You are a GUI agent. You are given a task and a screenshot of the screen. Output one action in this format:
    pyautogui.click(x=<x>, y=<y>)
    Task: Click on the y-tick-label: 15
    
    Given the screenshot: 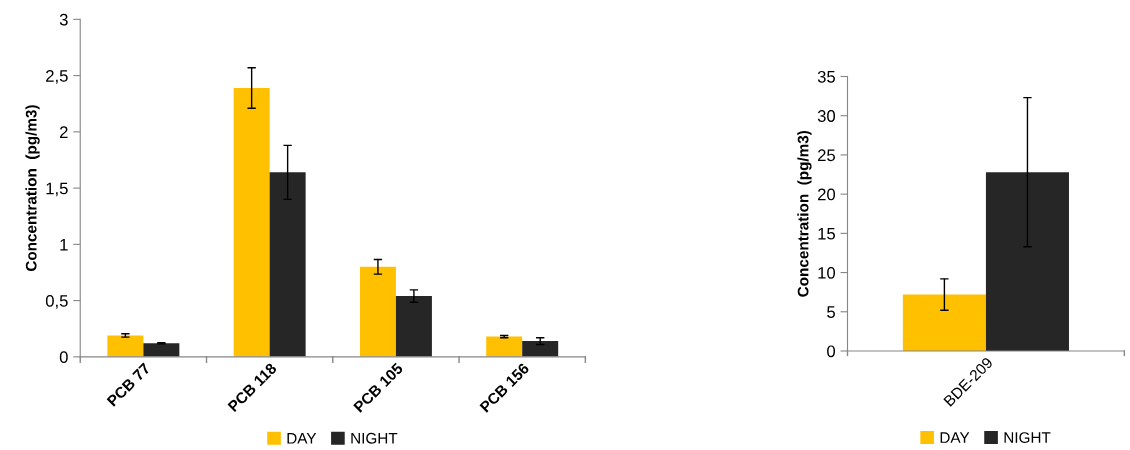 What is the action you would take?
    pyautogui.click(x=826, y=233)
    